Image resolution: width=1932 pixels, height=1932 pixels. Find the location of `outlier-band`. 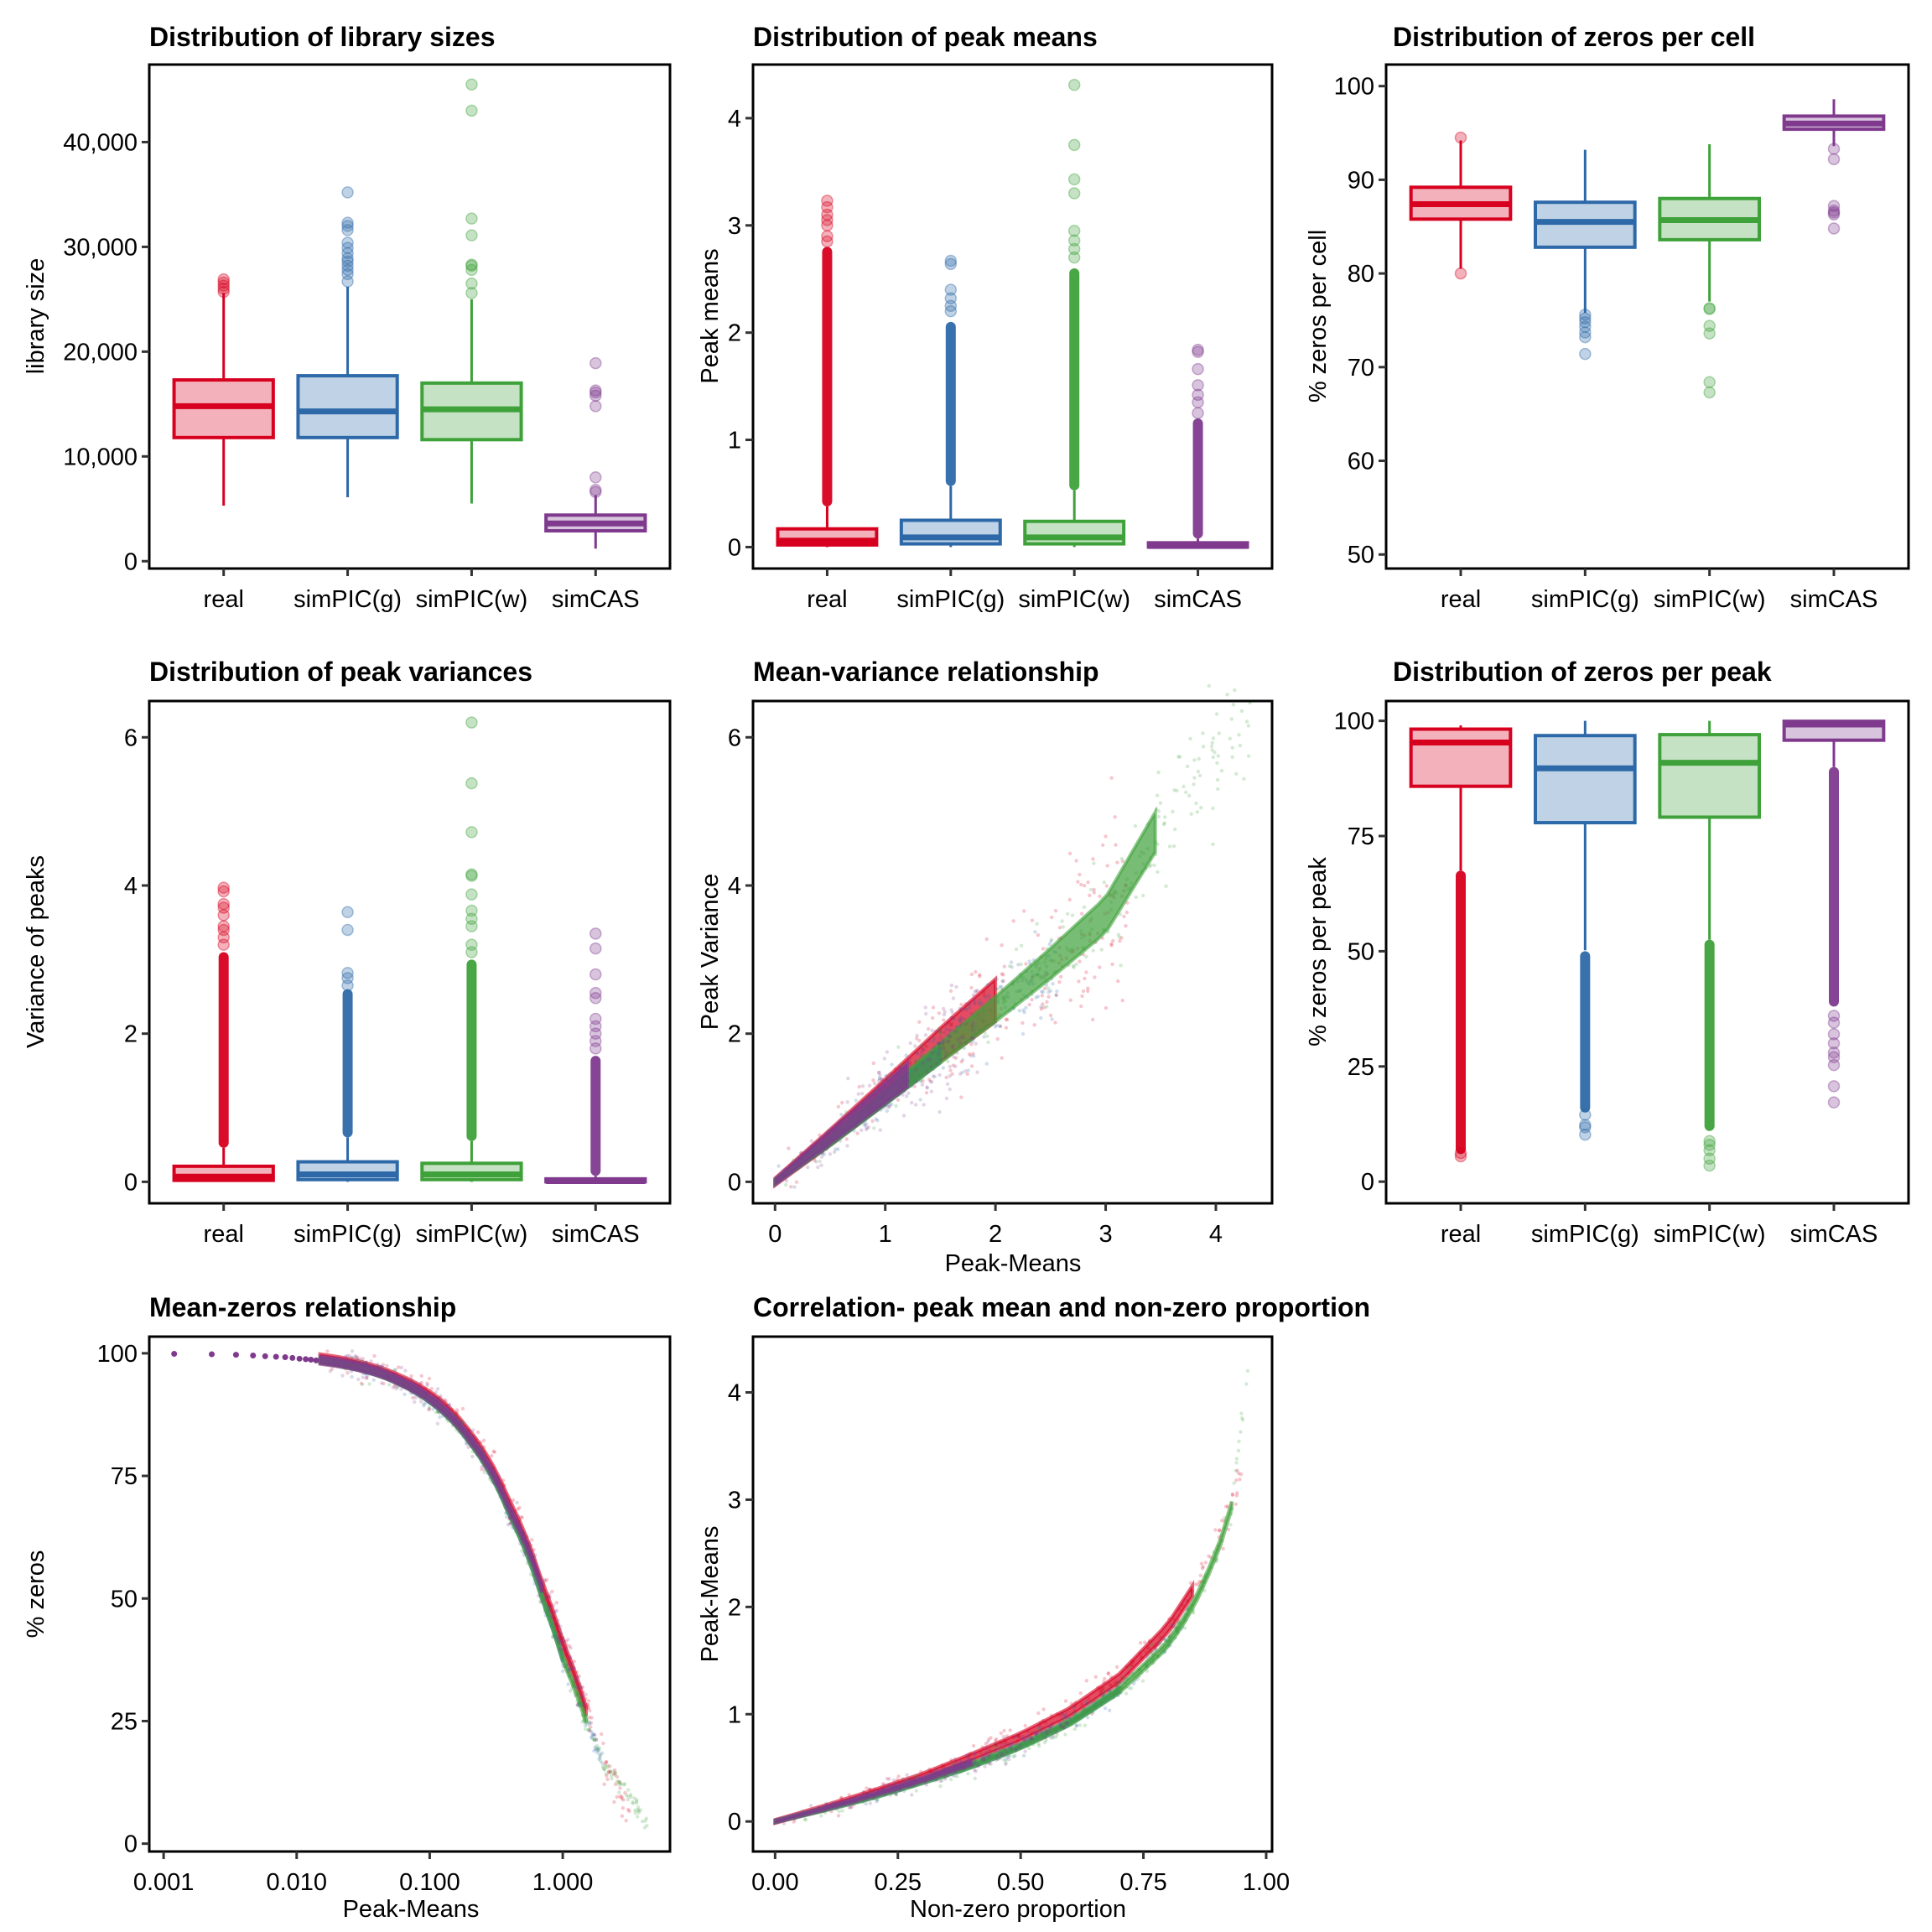

outlier-band is located at coordinates (1709, 1035).